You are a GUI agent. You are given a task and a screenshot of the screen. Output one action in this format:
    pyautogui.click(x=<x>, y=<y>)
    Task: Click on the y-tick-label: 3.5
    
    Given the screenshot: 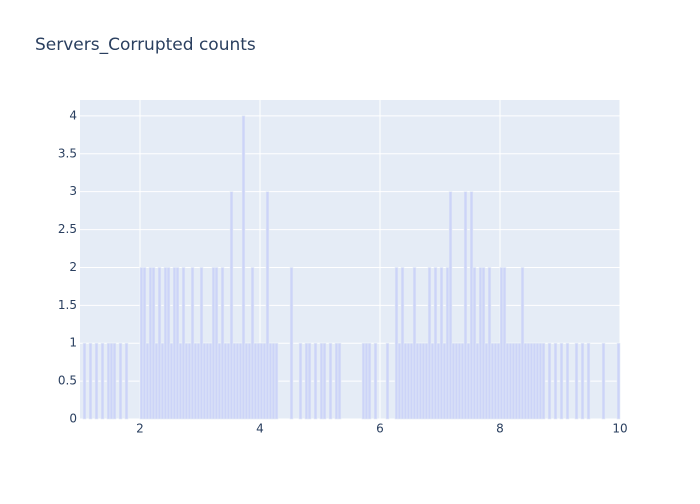 What is the action you would take?
    pyautogui.click(x=67, y=153)
    